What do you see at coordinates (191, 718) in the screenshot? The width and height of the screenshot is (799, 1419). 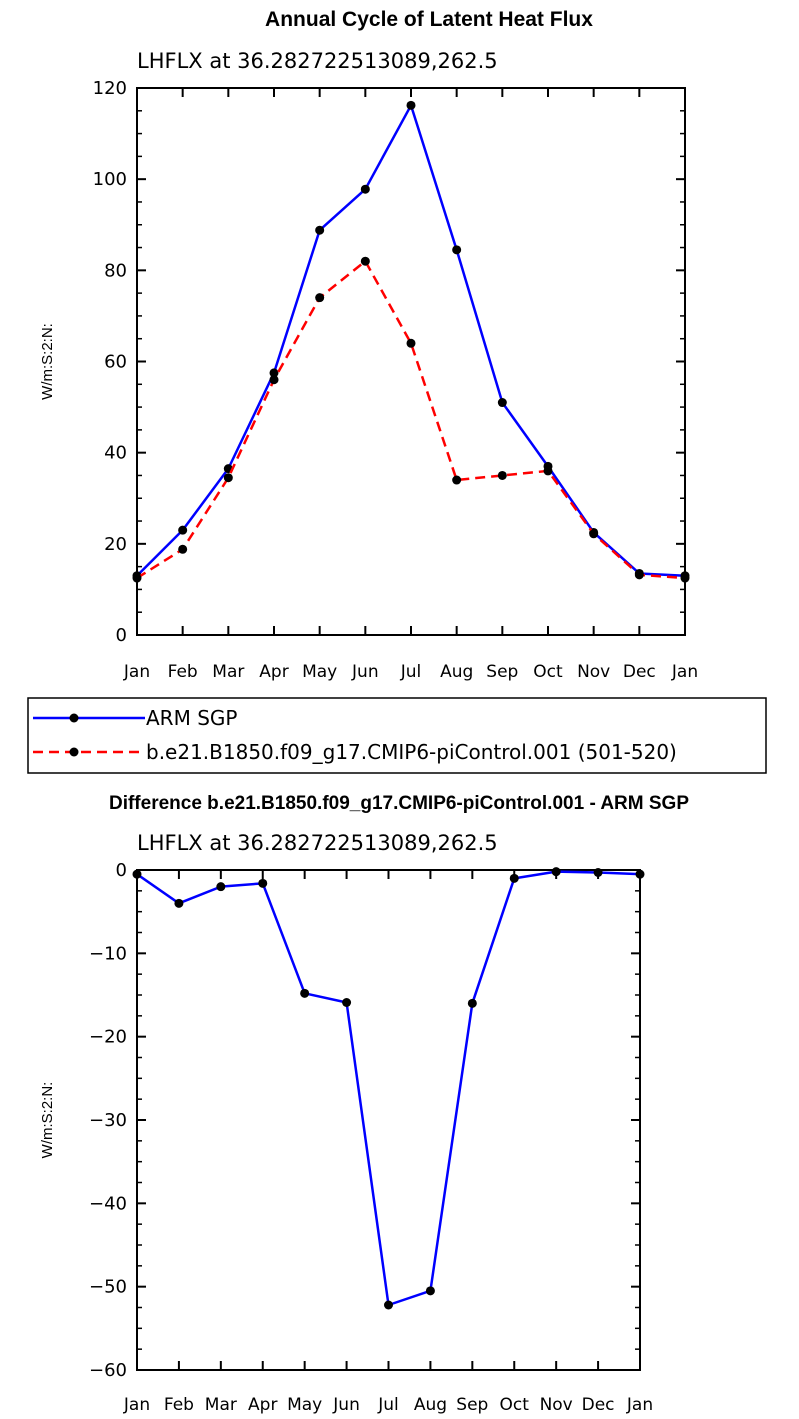 I see `legend-label-1: ARM SGP` at bounding box center [191, 718].